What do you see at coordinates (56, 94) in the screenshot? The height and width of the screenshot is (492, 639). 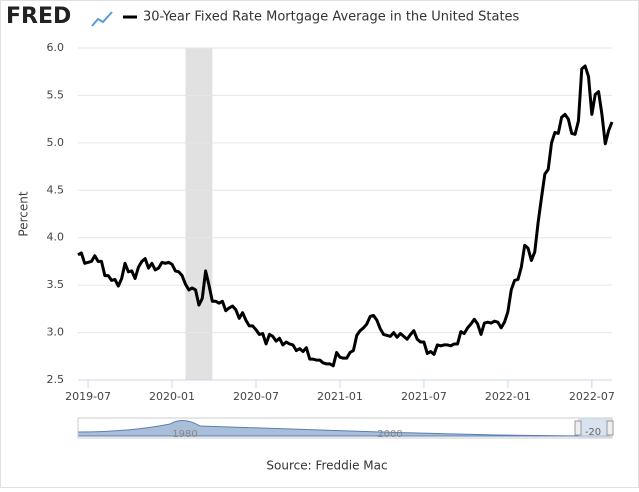 I see `y-tick-label: 5.5` at bounding box center [56, 94].